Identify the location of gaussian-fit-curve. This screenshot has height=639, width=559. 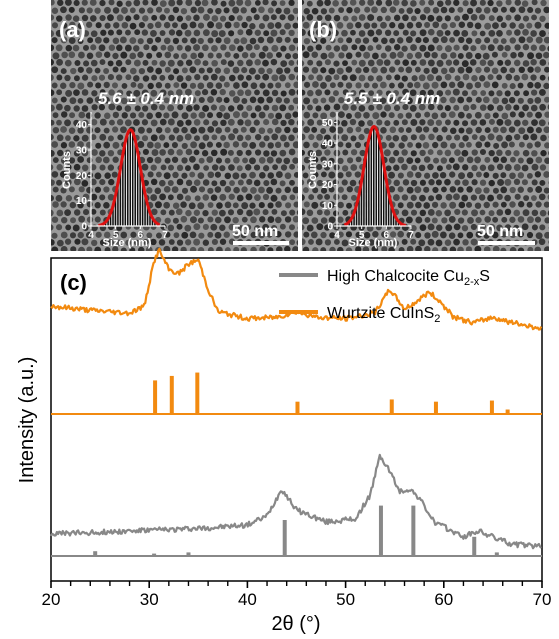
(375, 175).